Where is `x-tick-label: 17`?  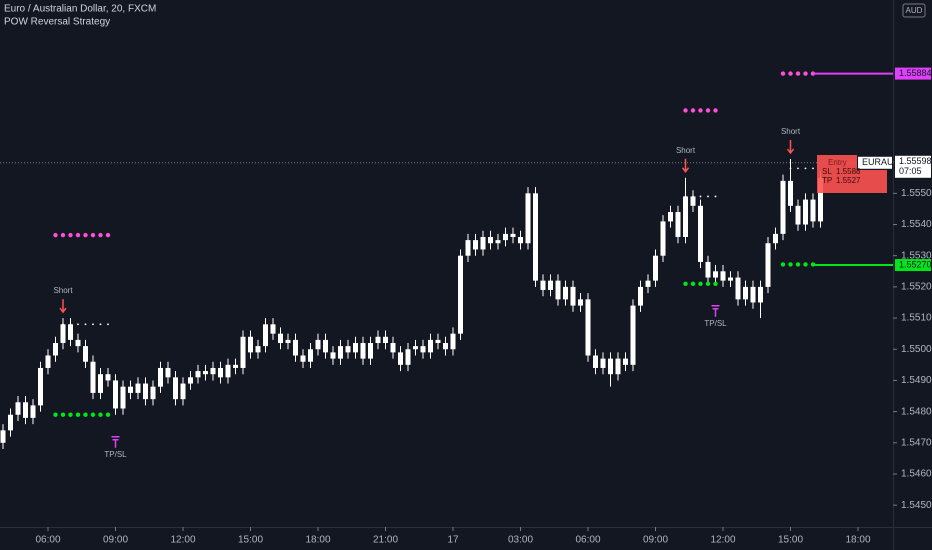
x-tick-label: 17 is located at coordinates (453, 540).